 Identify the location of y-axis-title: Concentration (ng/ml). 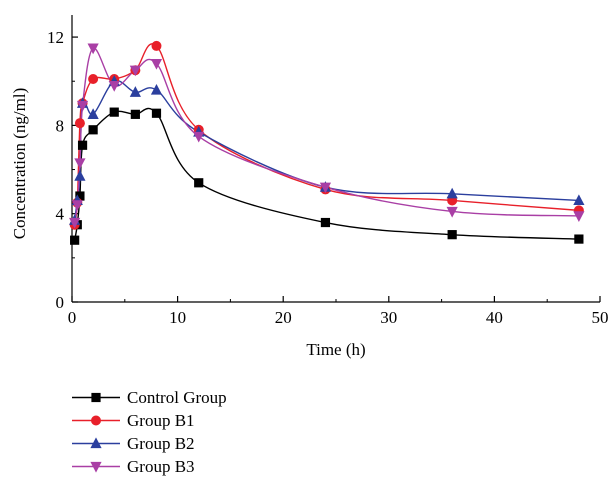
(19, 164).